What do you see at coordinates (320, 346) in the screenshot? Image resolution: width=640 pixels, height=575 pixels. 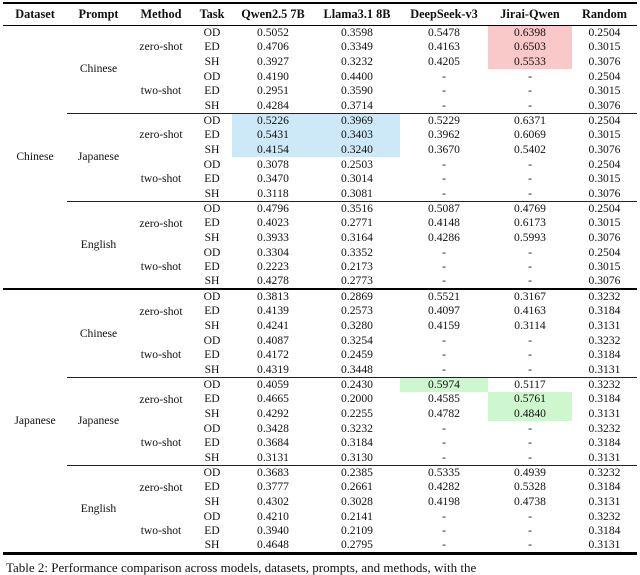 I see `table-row: two-shot OD 0.4087 0.3254- -0.3232` at bounding box center [320, 346].